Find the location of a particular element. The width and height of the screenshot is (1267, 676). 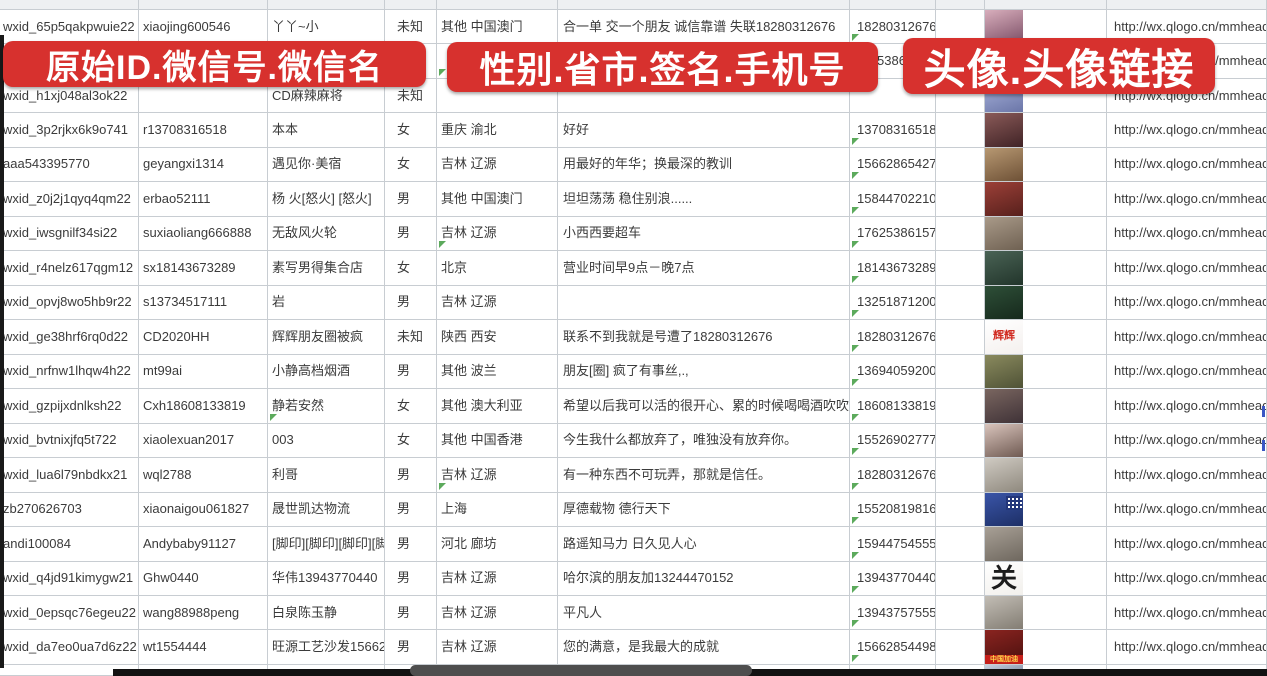

cell-wechat_no-row19: wt1554444 is located at coordinates (203, 647).